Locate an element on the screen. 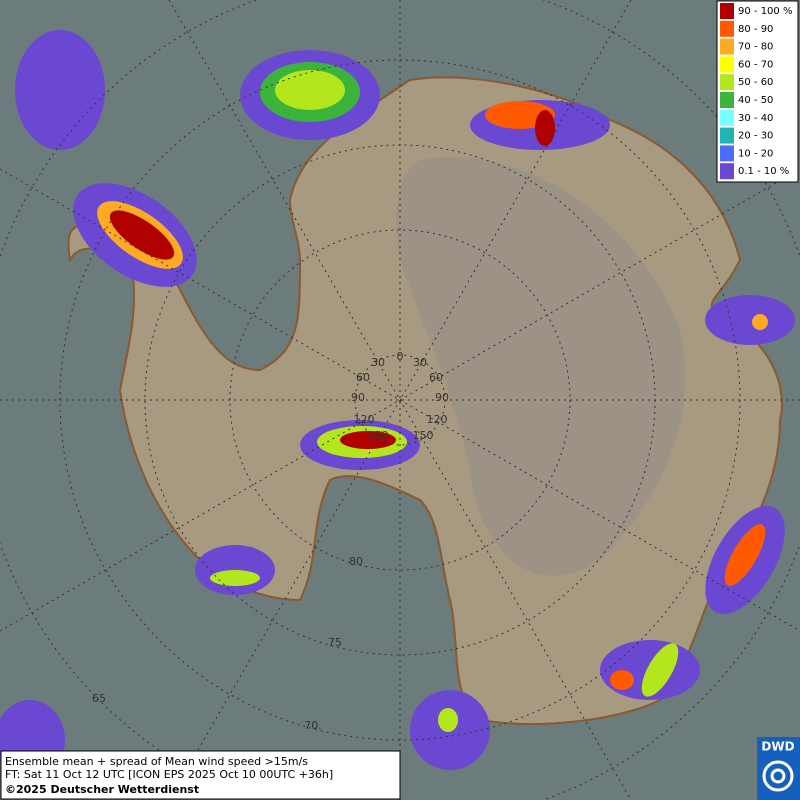  legend-label: 10 - 20 is located at coordinates (755, 153).